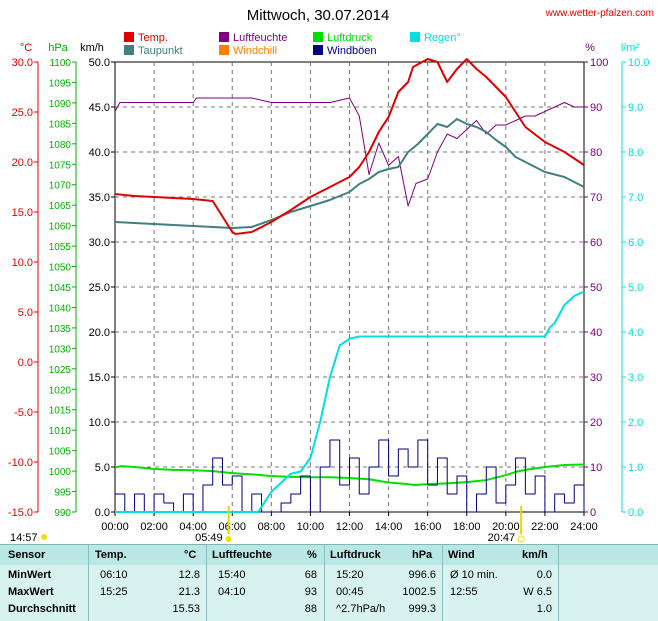 This screenshot has height=621, width=658. What do you see at coordinates (22, 163) in the screenshot?
I see `temp-tick-label: 20.0` at bounding box center [22, 163].